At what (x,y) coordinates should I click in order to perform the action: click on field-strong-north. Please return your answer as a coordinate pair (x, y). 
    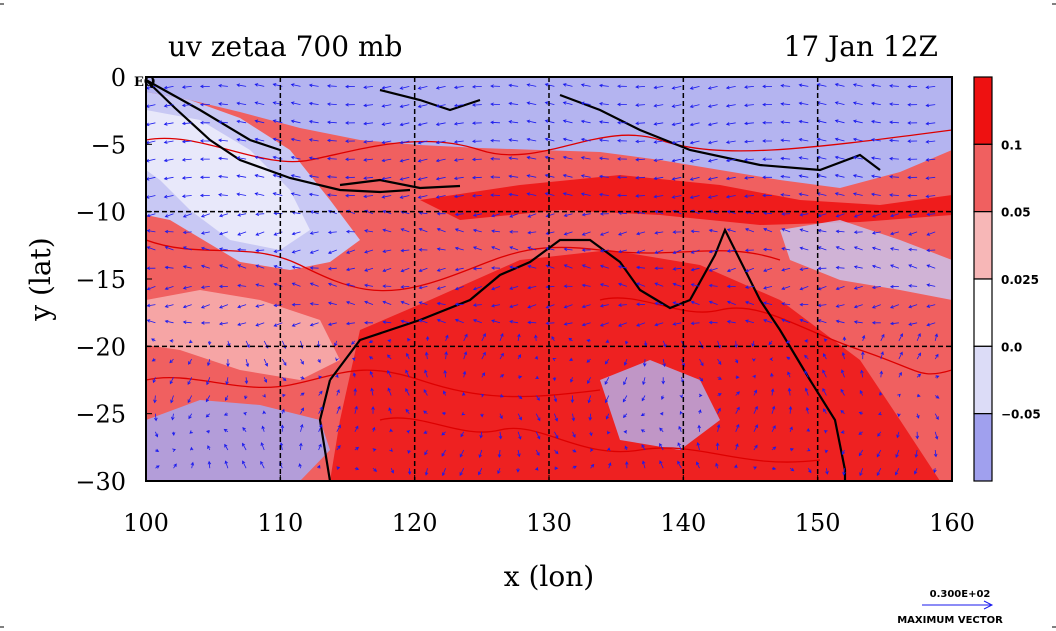
    Looking at the image, I should click on (686, 200).